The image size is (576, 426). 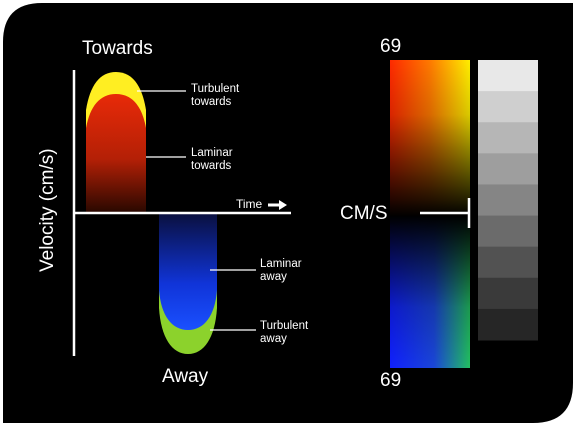 I want to click on cms-label: CM/S, so click(x=364, y=213).